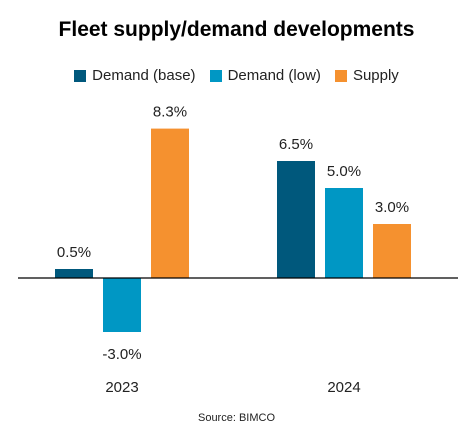  I want to click on data-label-demand-base-2024: 6.5%, so click(296, 144).